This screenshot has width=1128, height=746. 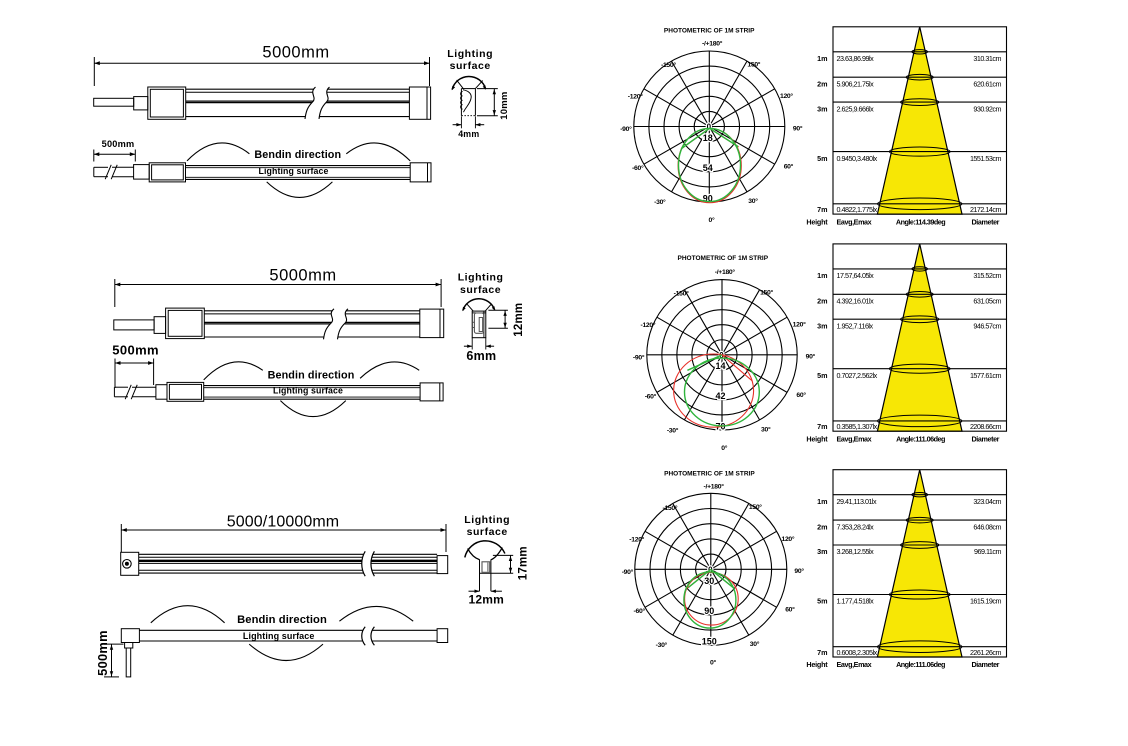 What do you see at coordinates (855, 325) in the screenshot?
I see `svg-text: 1.952,7.116lx` at bounding box center [855, 325].